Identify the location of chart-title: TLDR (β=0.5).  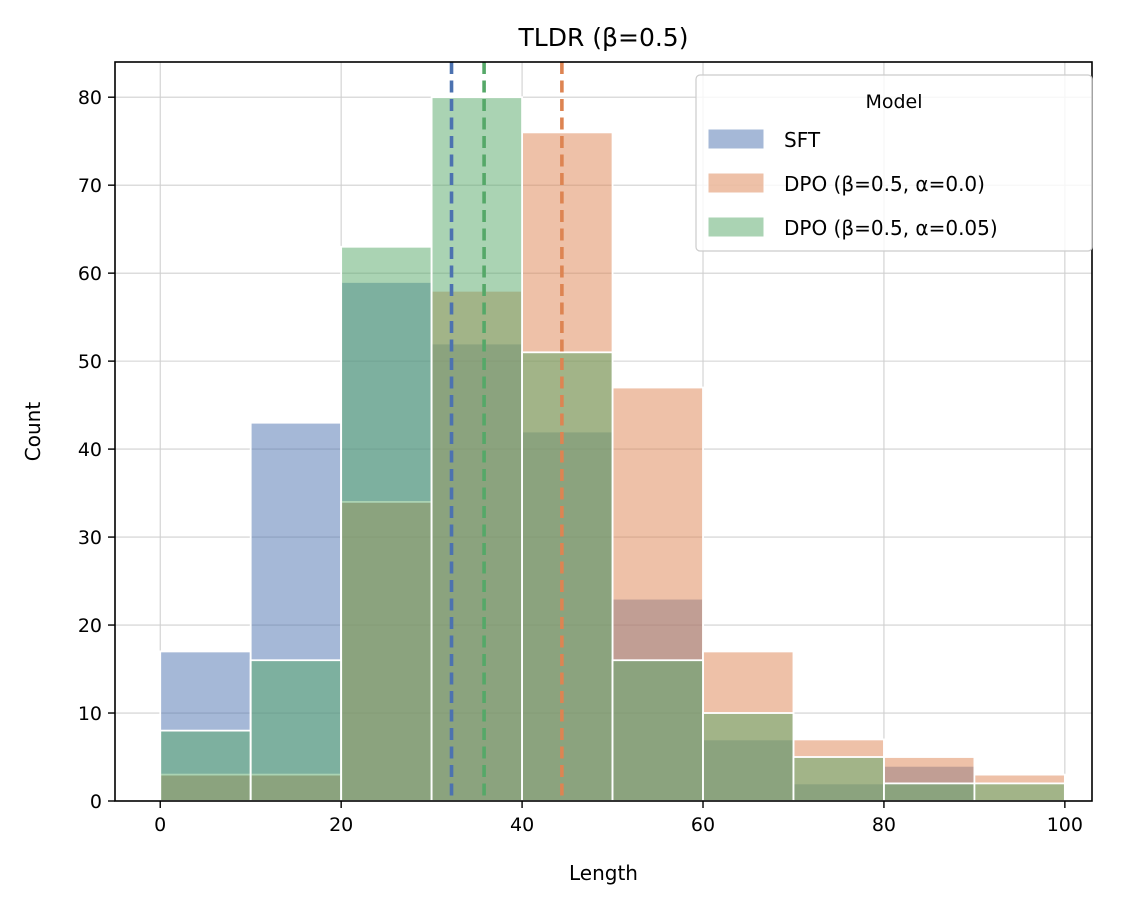
(603, 37).